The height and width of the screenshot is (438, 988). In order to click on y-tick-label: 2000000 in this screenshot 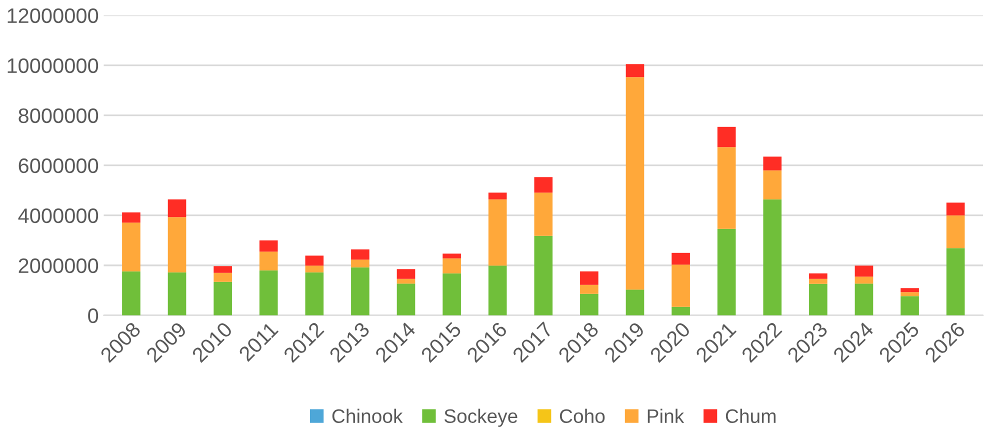, I will do `click(58, 266)`.